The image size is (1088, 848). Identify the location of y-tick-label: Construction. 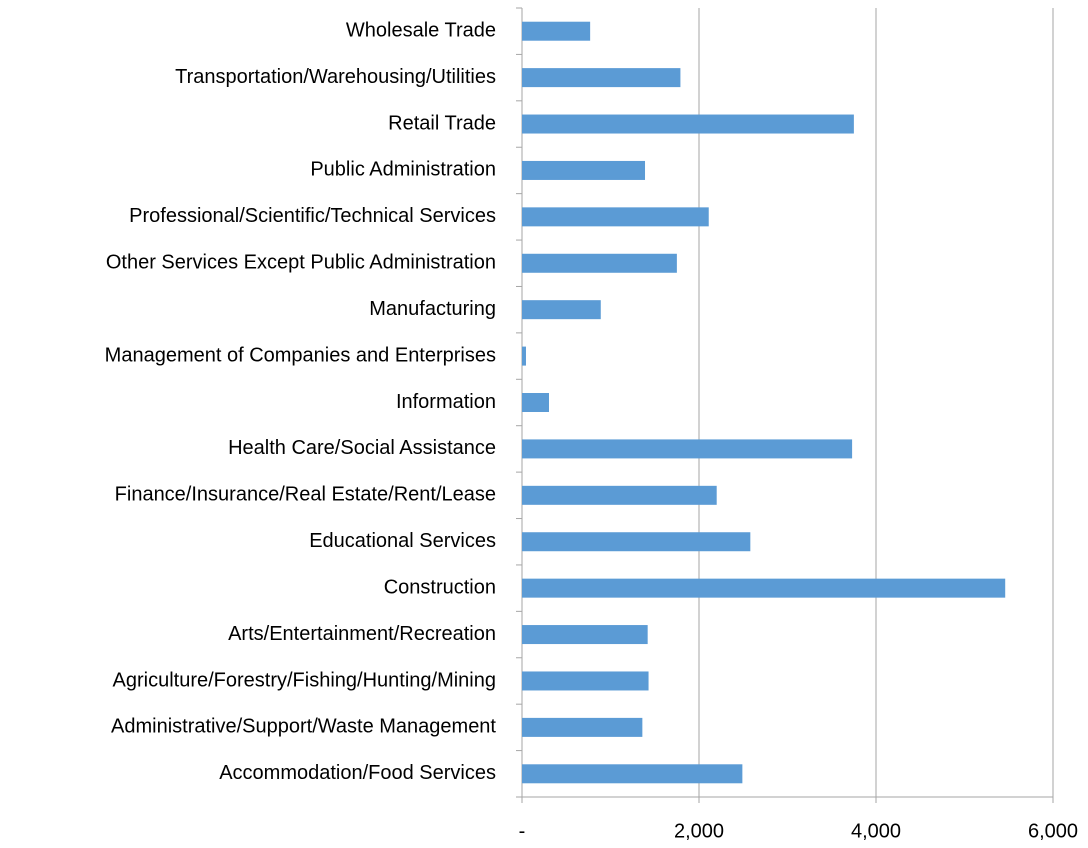
(440, 587).